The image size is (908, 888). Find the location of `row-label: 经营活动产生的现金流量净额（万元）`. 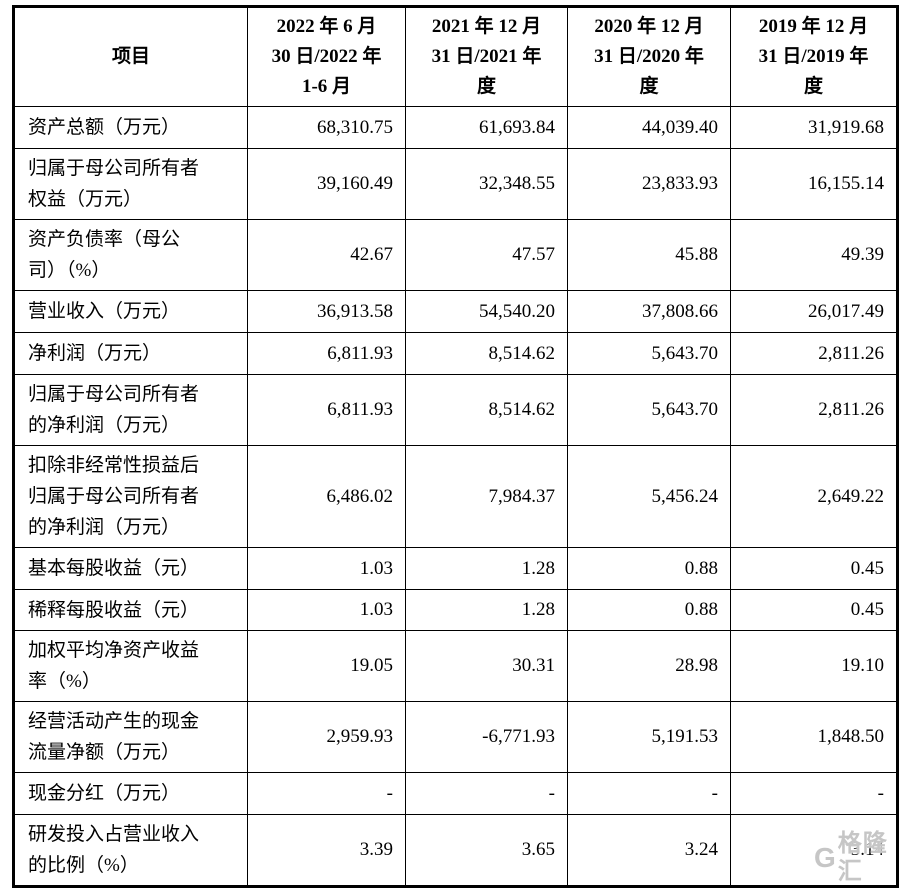

row-label: 经营活动产生的现金流量净额（万元） is located at coordinates (130, 737).